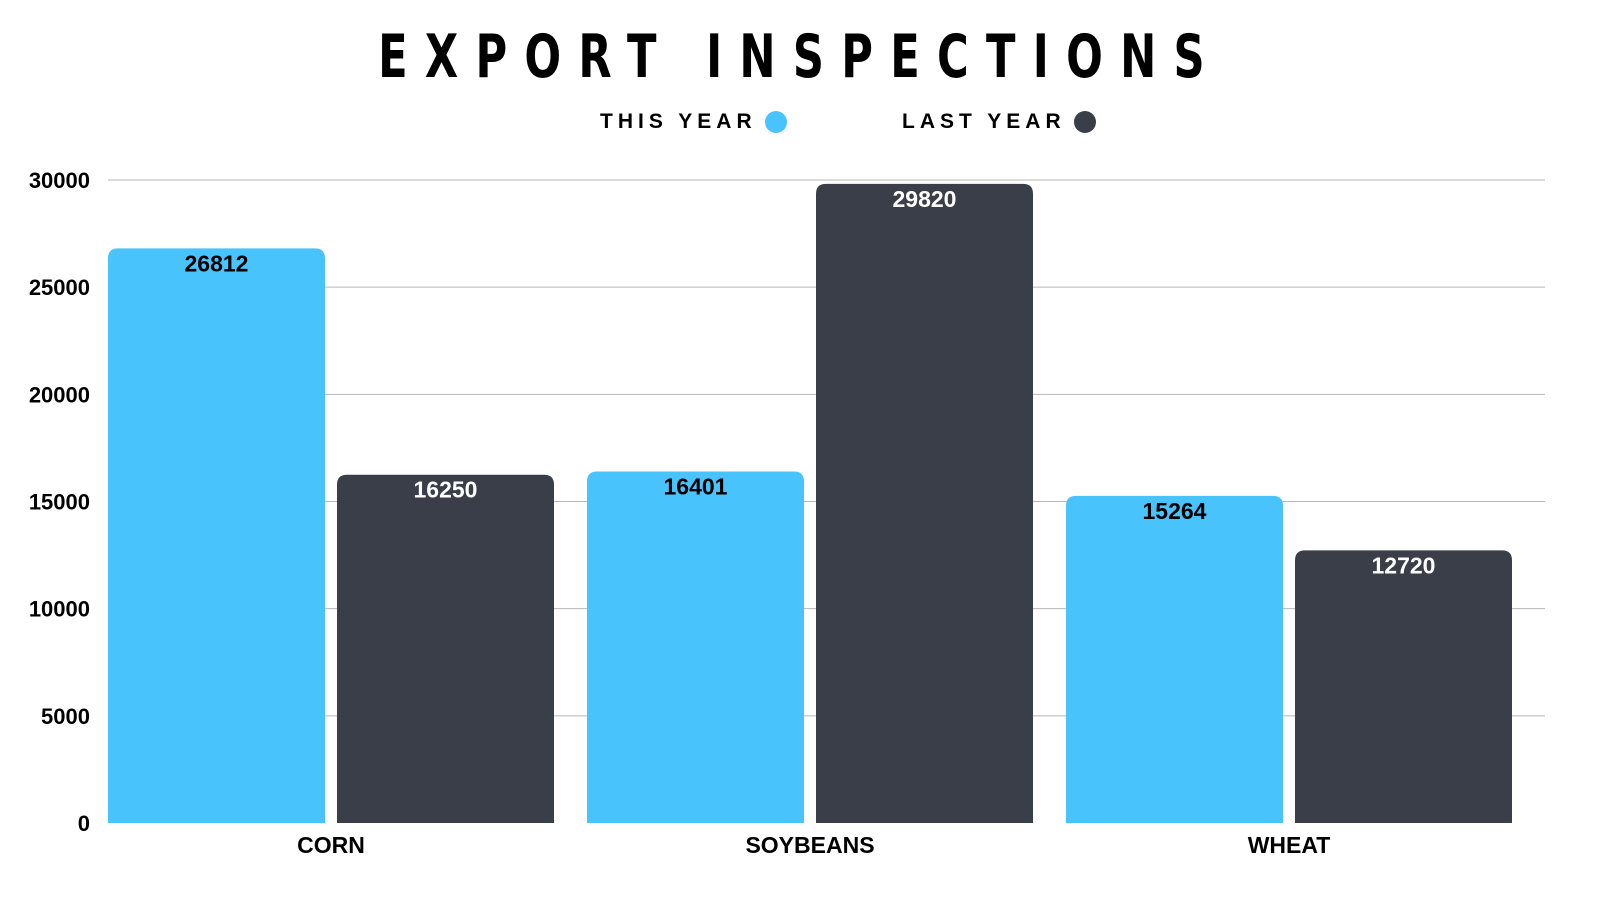  I want to click on x-axis: CORN SOYBEANS WHEAT, so click(813, 845).